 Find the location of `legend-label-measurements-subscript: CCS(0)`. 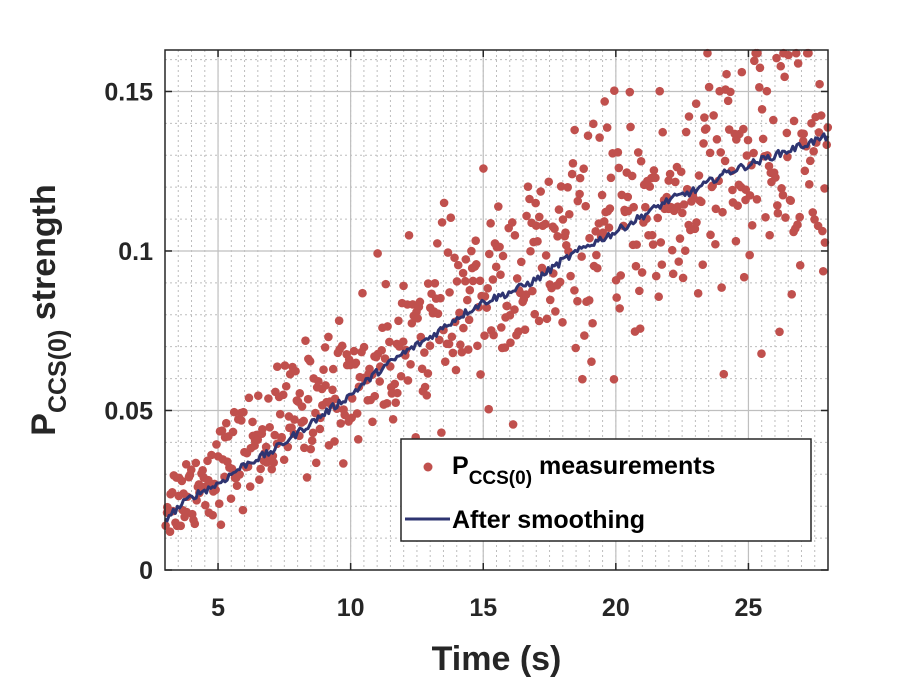

legend-label-measurements-subscript: CCS(0) is located at coordinates (500, 478).